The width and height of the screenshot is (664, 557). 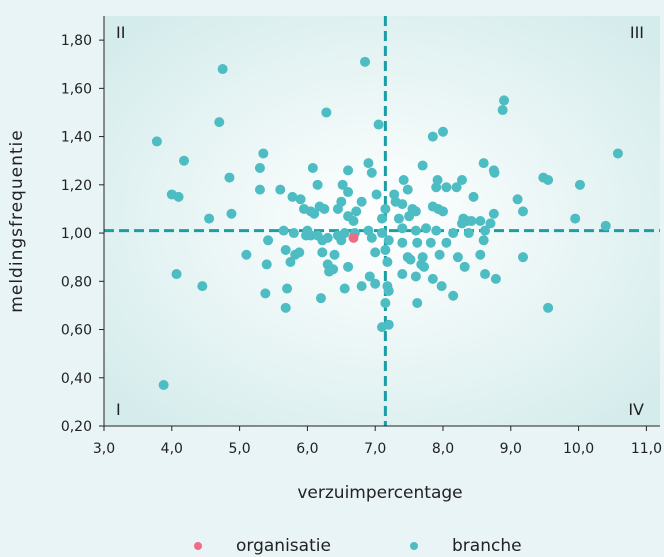 I want to click on quadrant-label-IV: IV, so click(x=636, y=409).